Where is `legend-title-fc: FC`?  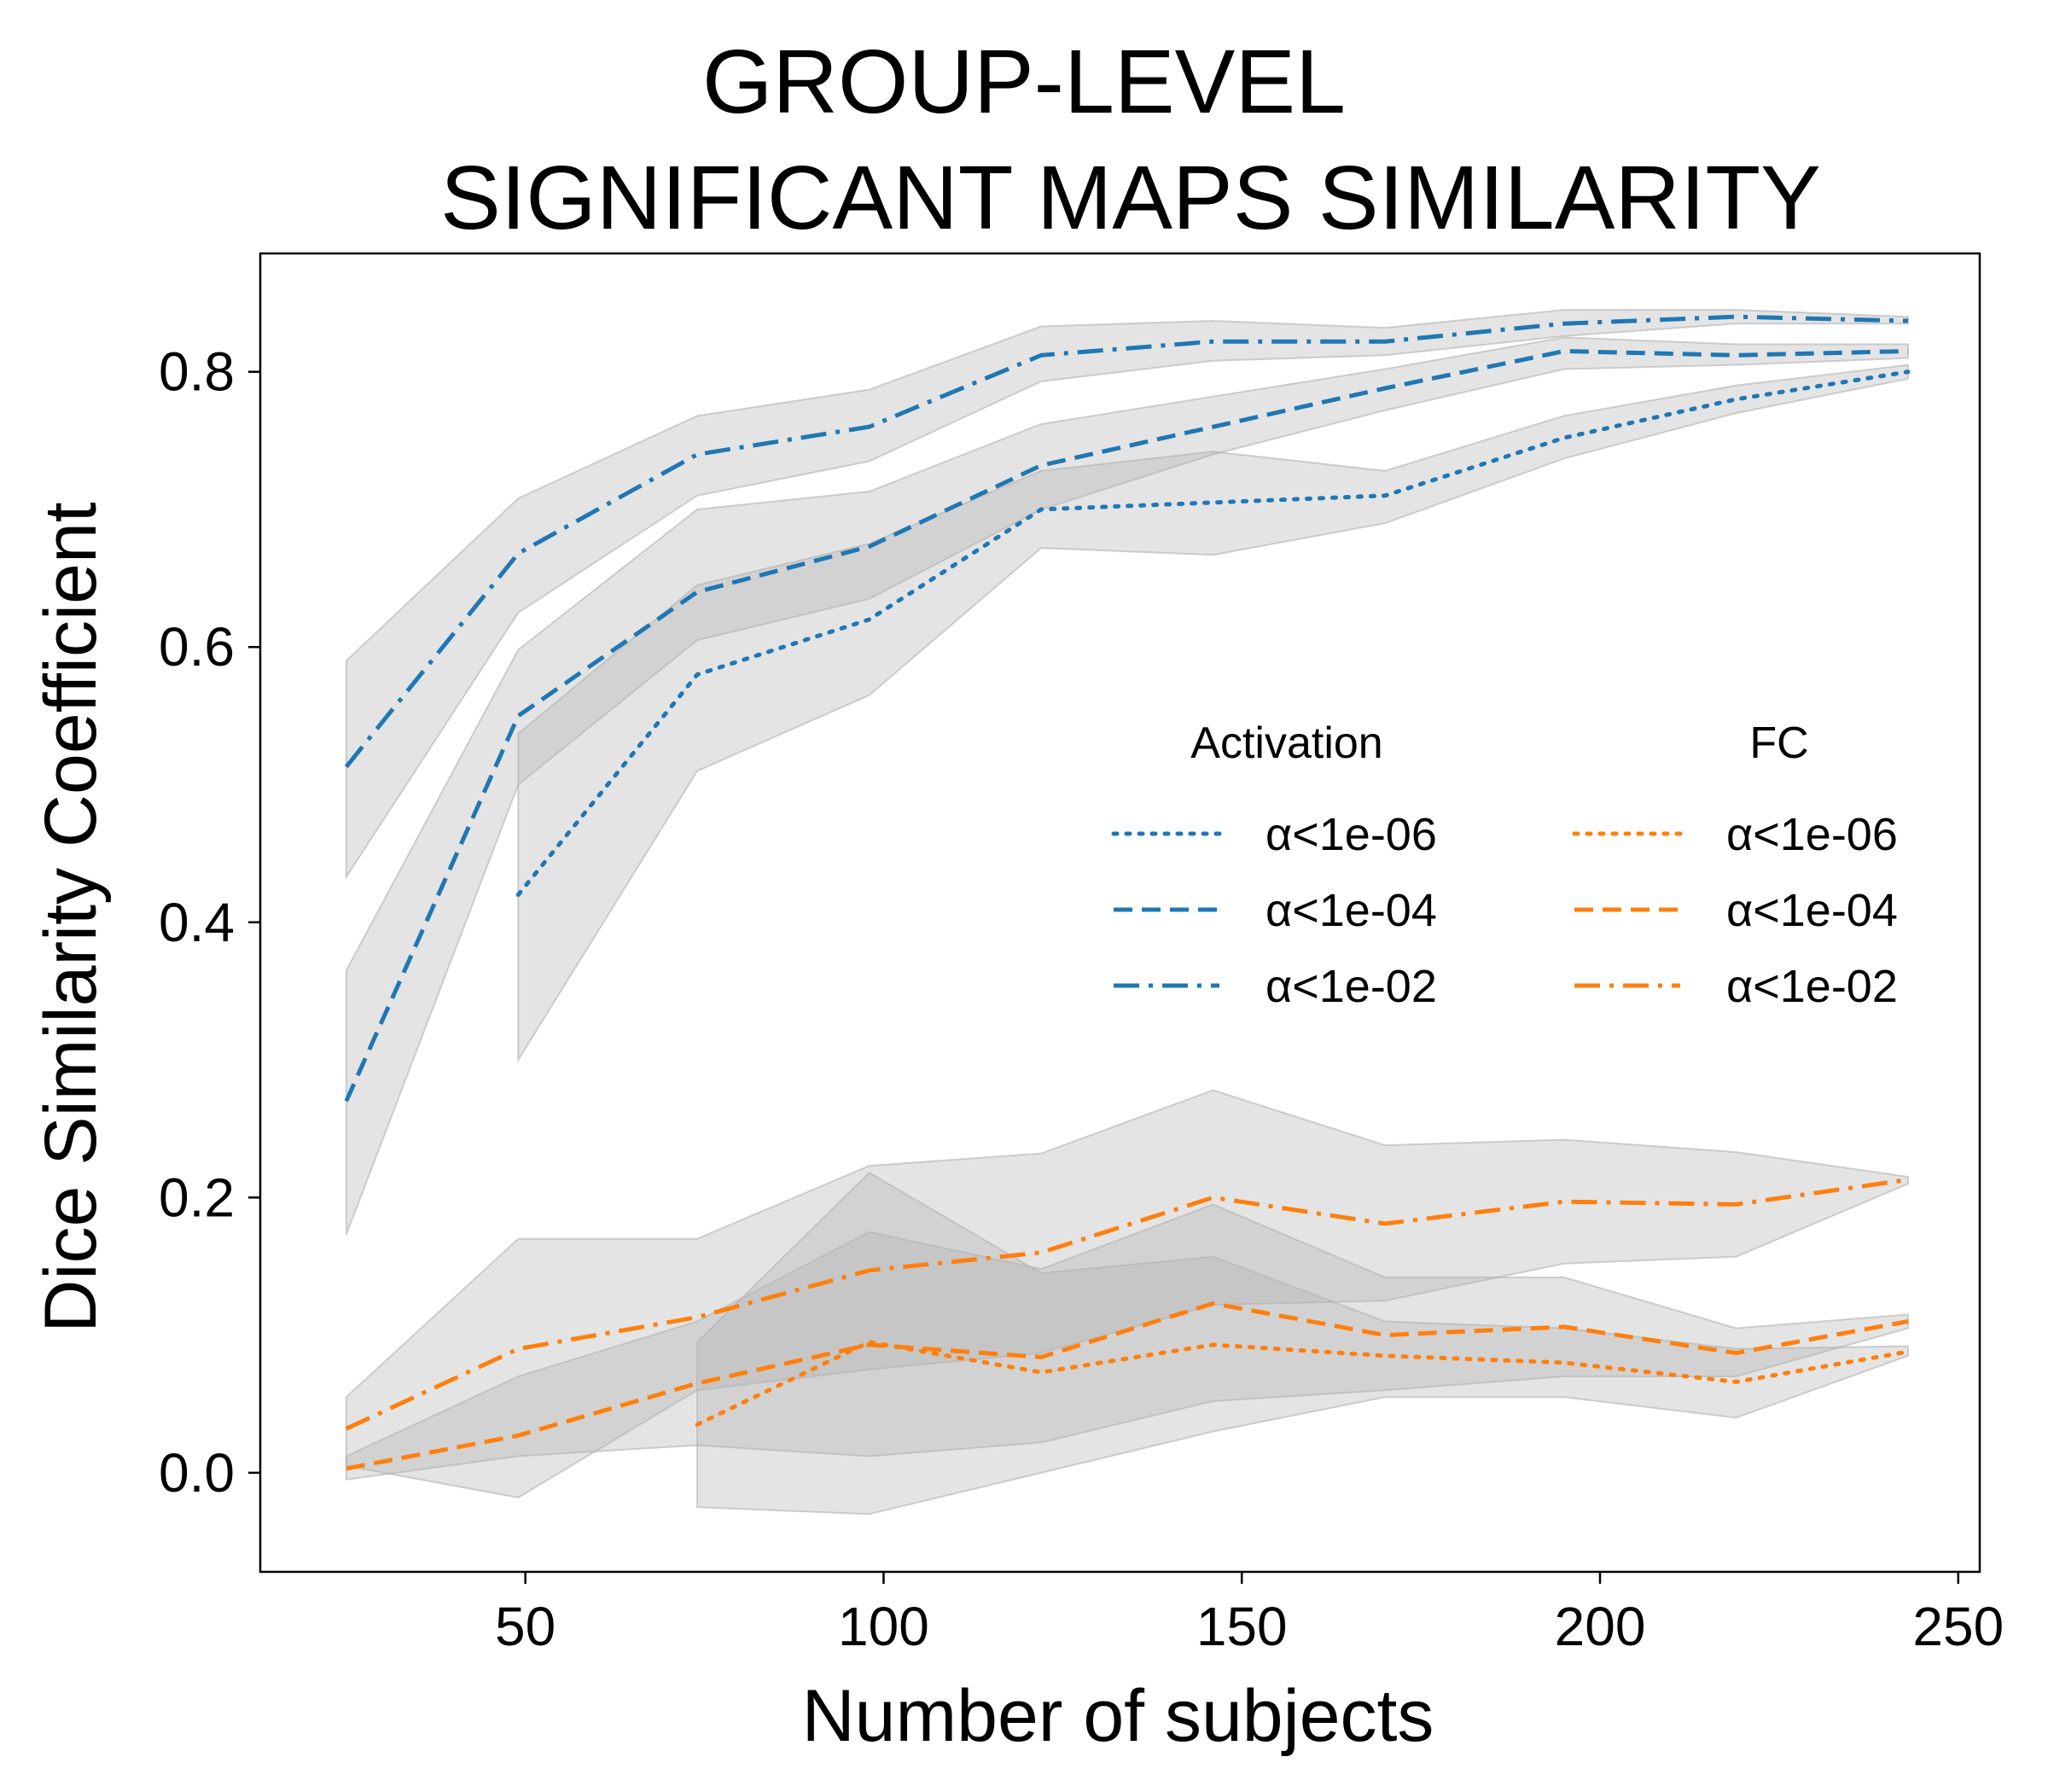 legend-title-fc: FC is located at coordinates (1779, 743).